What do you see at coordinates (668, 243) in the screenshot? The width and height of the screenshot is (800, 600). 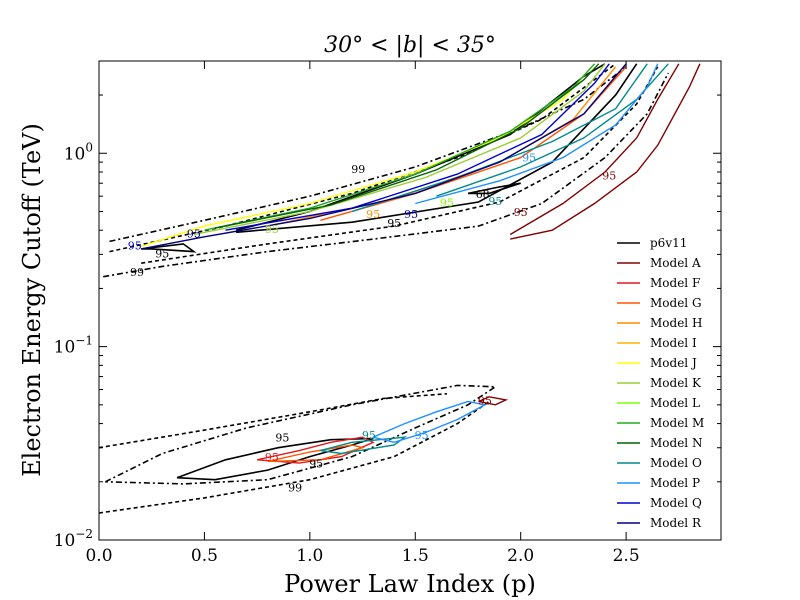 I see `legend-label-p6v11: p6v11` at bounding box center [668, 243].